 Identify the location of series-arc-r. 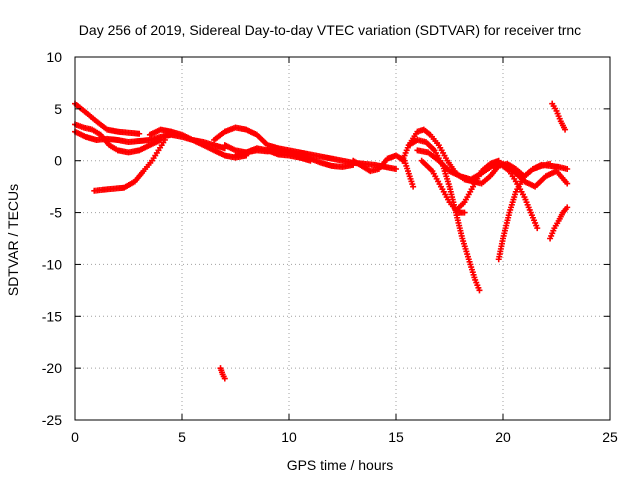
(559, 223).